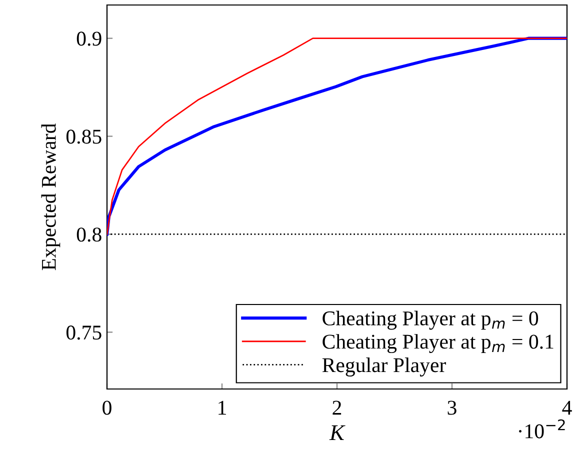 The width and height of the screenshot is (577, 462). Describe the element at coordinates (50, 197) in the screenshot. I see `y-axis-title: Expected Reward` at that location.